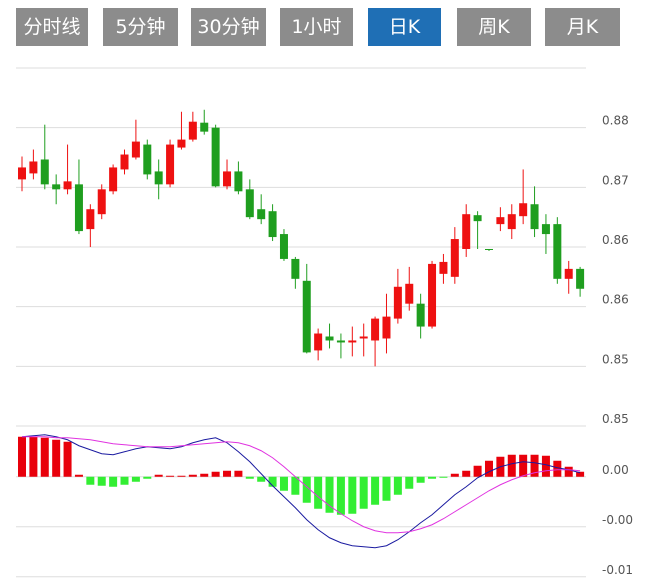 Image resolution: width=646 pixels, height=583 pixels. Describe the element at coordinates (617, 570) in the screenshot. I see `y-tick-label: -0.01` at that location.